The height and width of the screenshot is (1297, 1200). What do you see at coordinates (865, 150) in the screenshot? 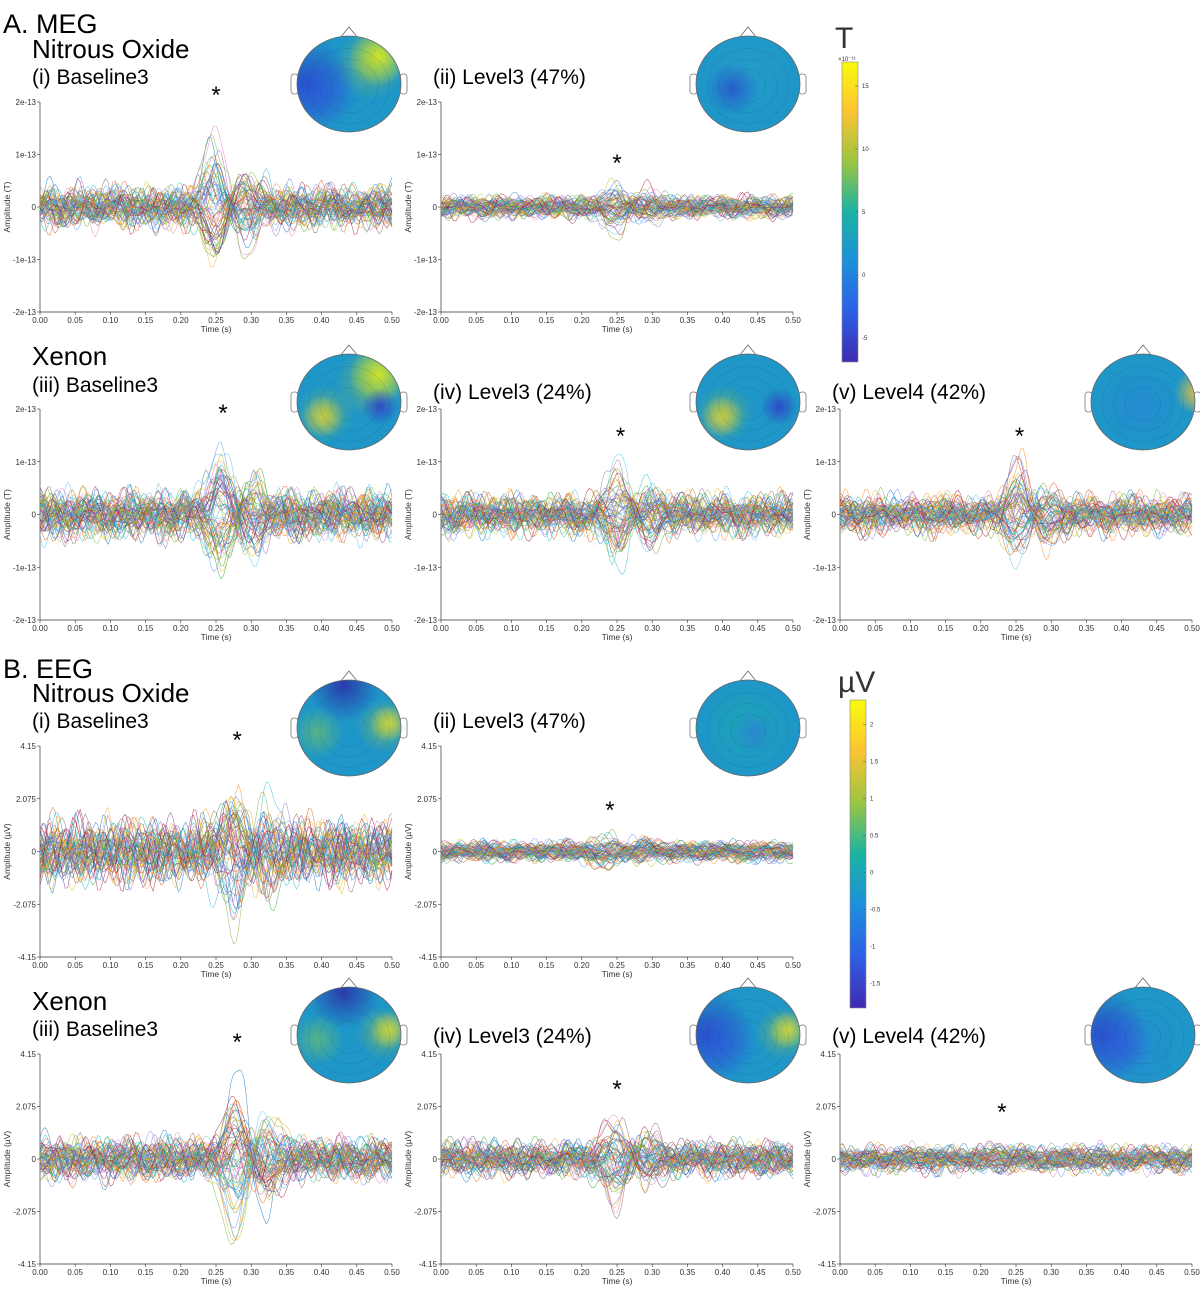
I see `colorbar-tick-label: 10` at bounding box center [865, 150].